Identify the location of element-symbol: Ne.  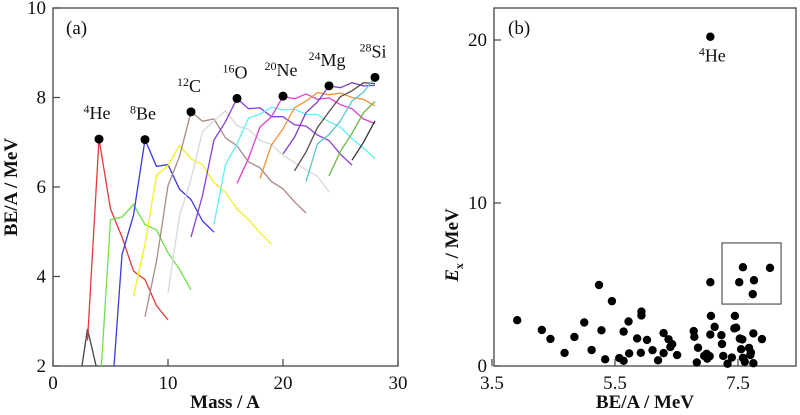
(287, 70).